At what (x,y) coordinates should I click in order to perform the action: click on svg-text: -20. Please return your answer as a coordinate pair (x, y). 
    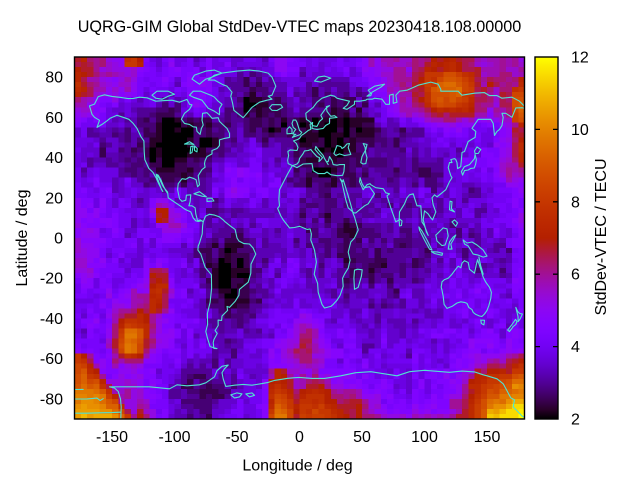
    Looking at the image, I should click on (51, 279).